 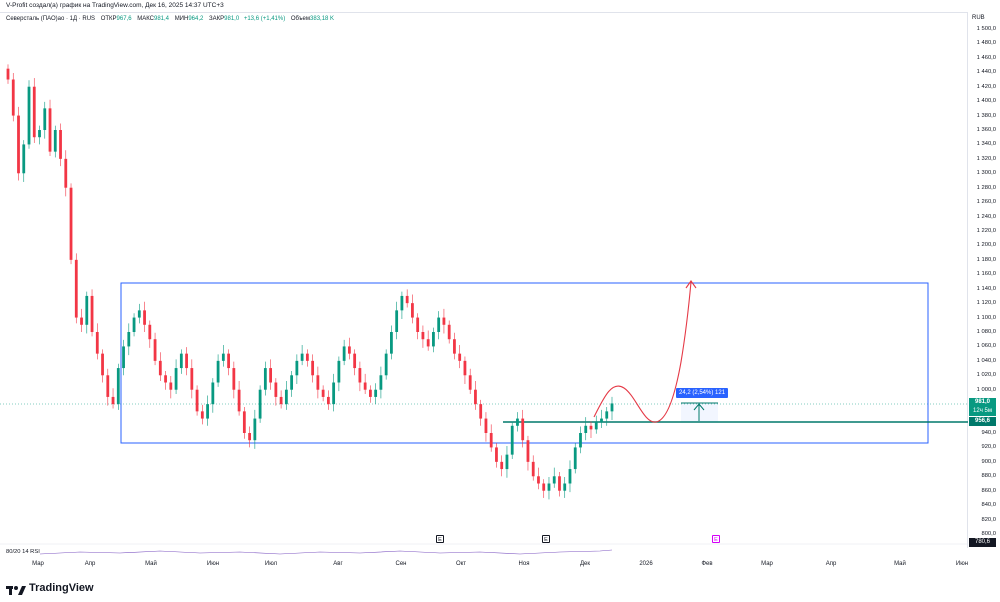 I want to click on volume-label: Объем, so click(x=300, y=19).